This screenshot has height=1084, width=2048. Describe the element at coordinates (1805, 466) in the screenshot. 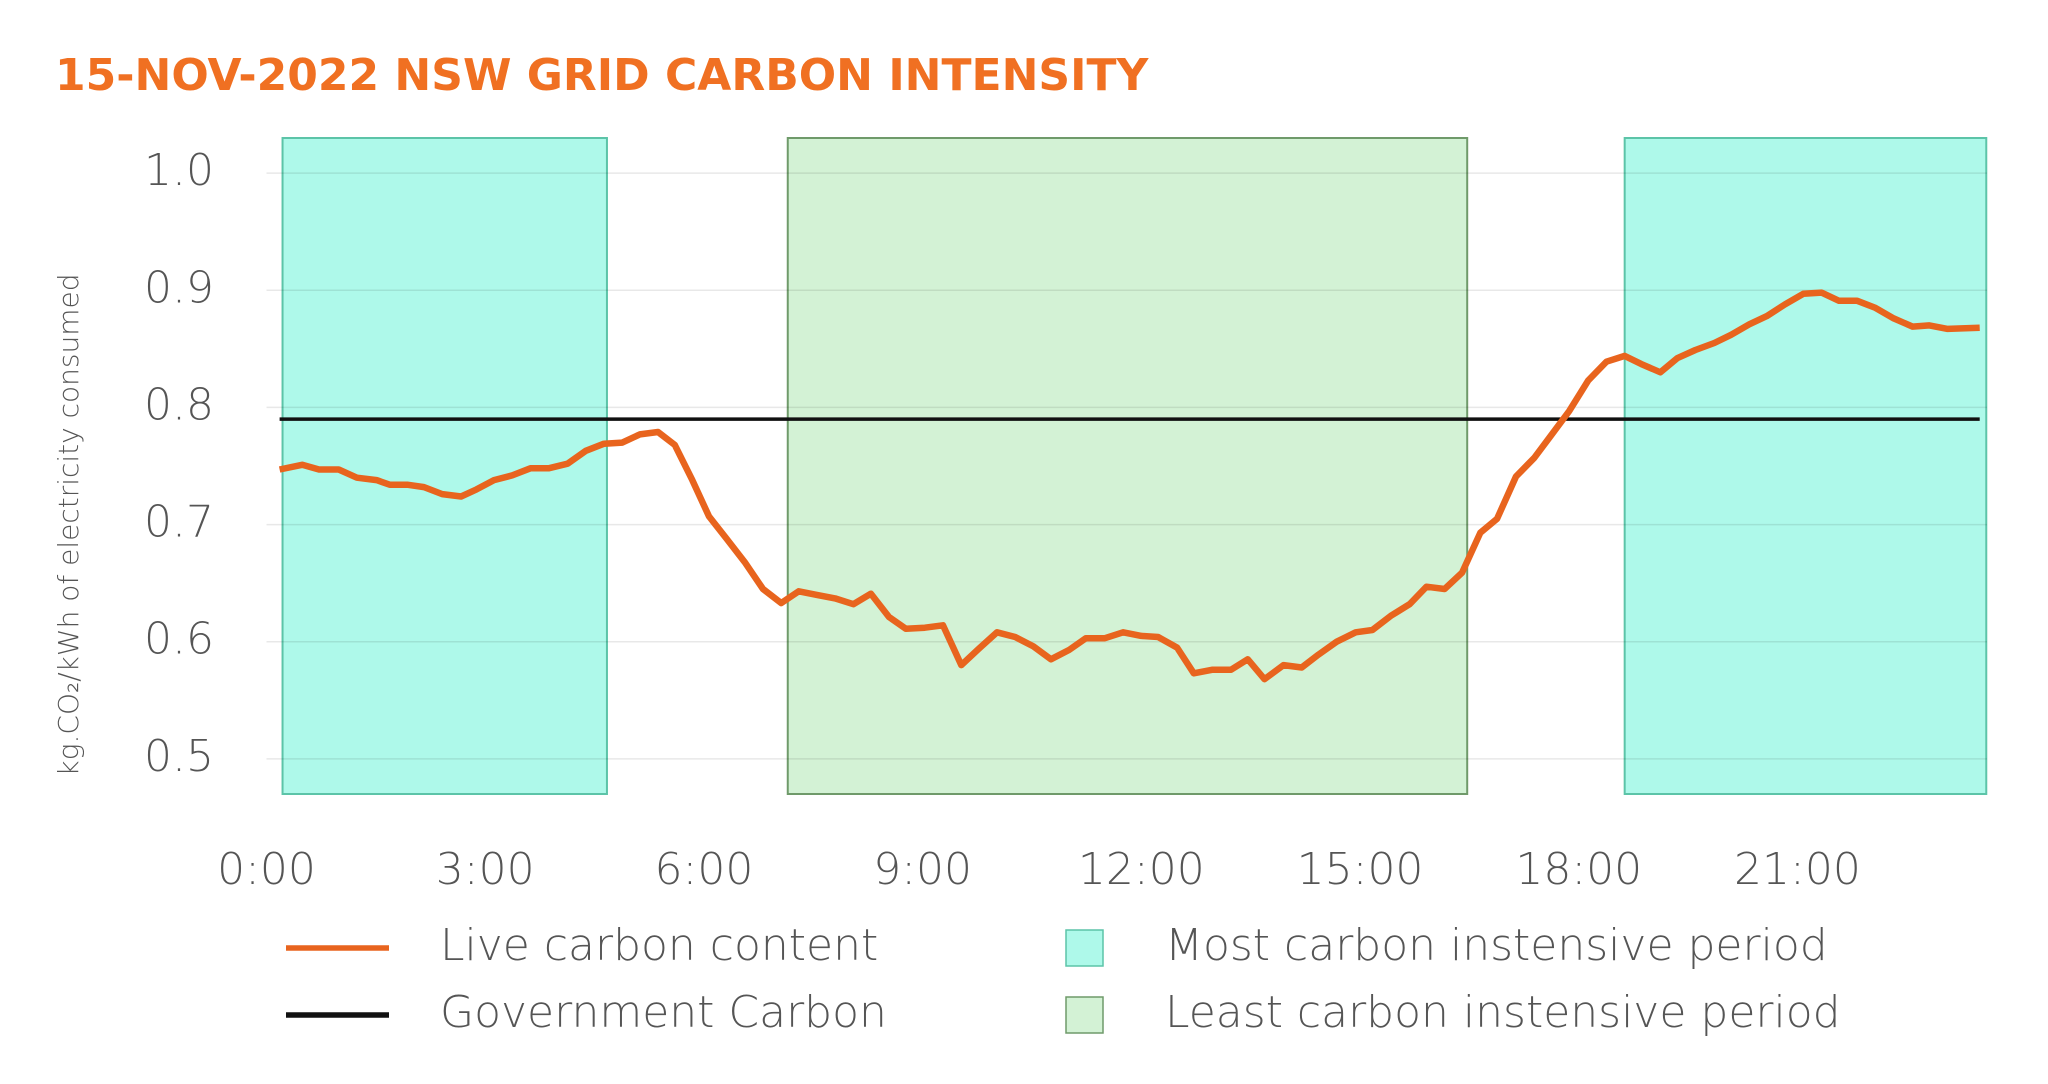

I see `period-region` at that location.